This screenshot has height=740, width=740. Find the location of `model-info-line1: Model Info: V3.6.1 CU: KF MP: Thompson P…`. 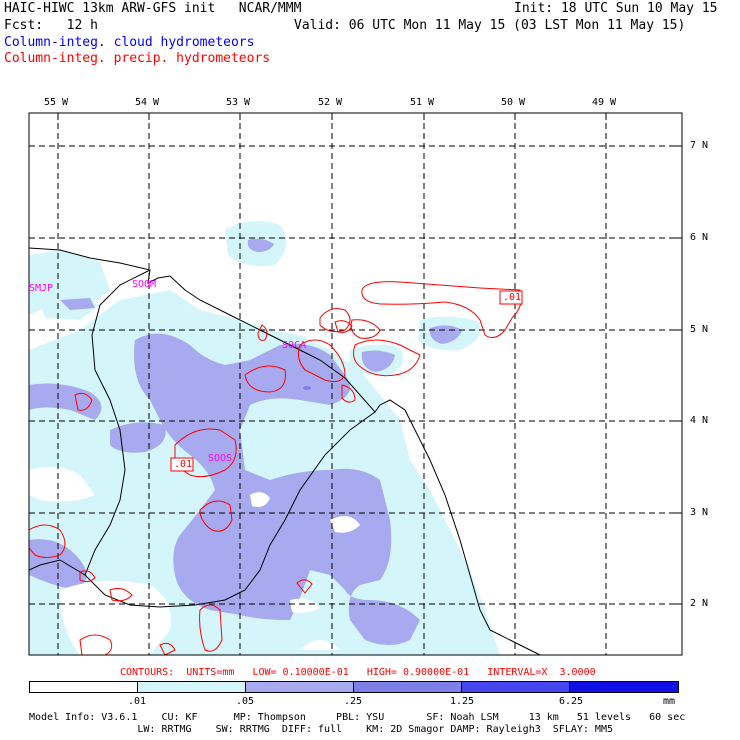

model-info-line1: Model Info: V3.6.1 CU: KF MP: Thompson P… is located at coordinates (357, 717).